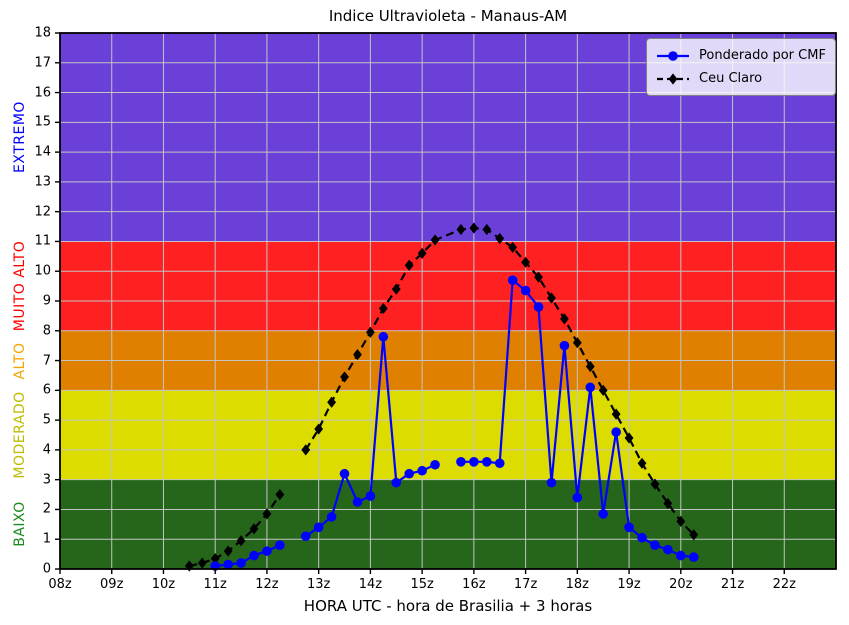 The width and height of the screenshot is (849, 625). I want to click on band-BAIXO, so click(448, 524).